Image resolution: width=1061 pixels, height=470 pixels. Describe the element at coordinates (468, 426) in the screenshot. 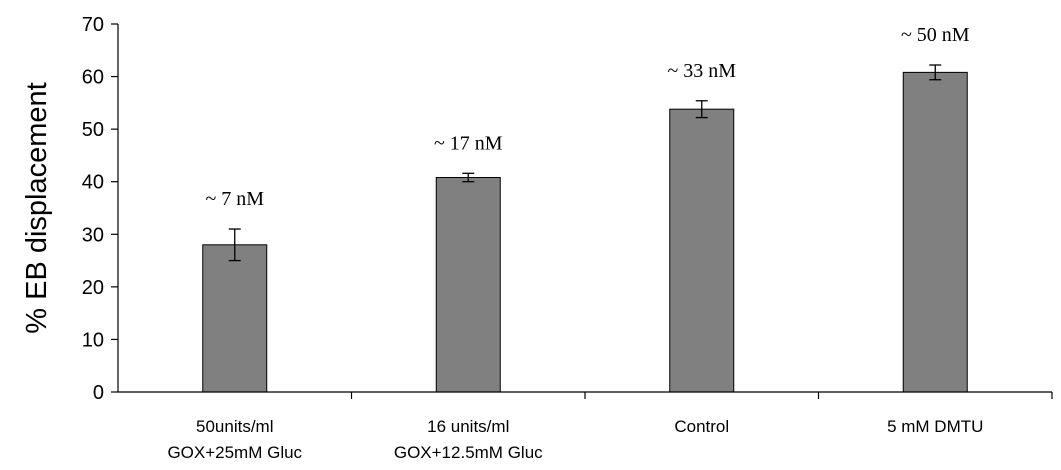

I see `x-category-label: 16 units/ml` at that location.